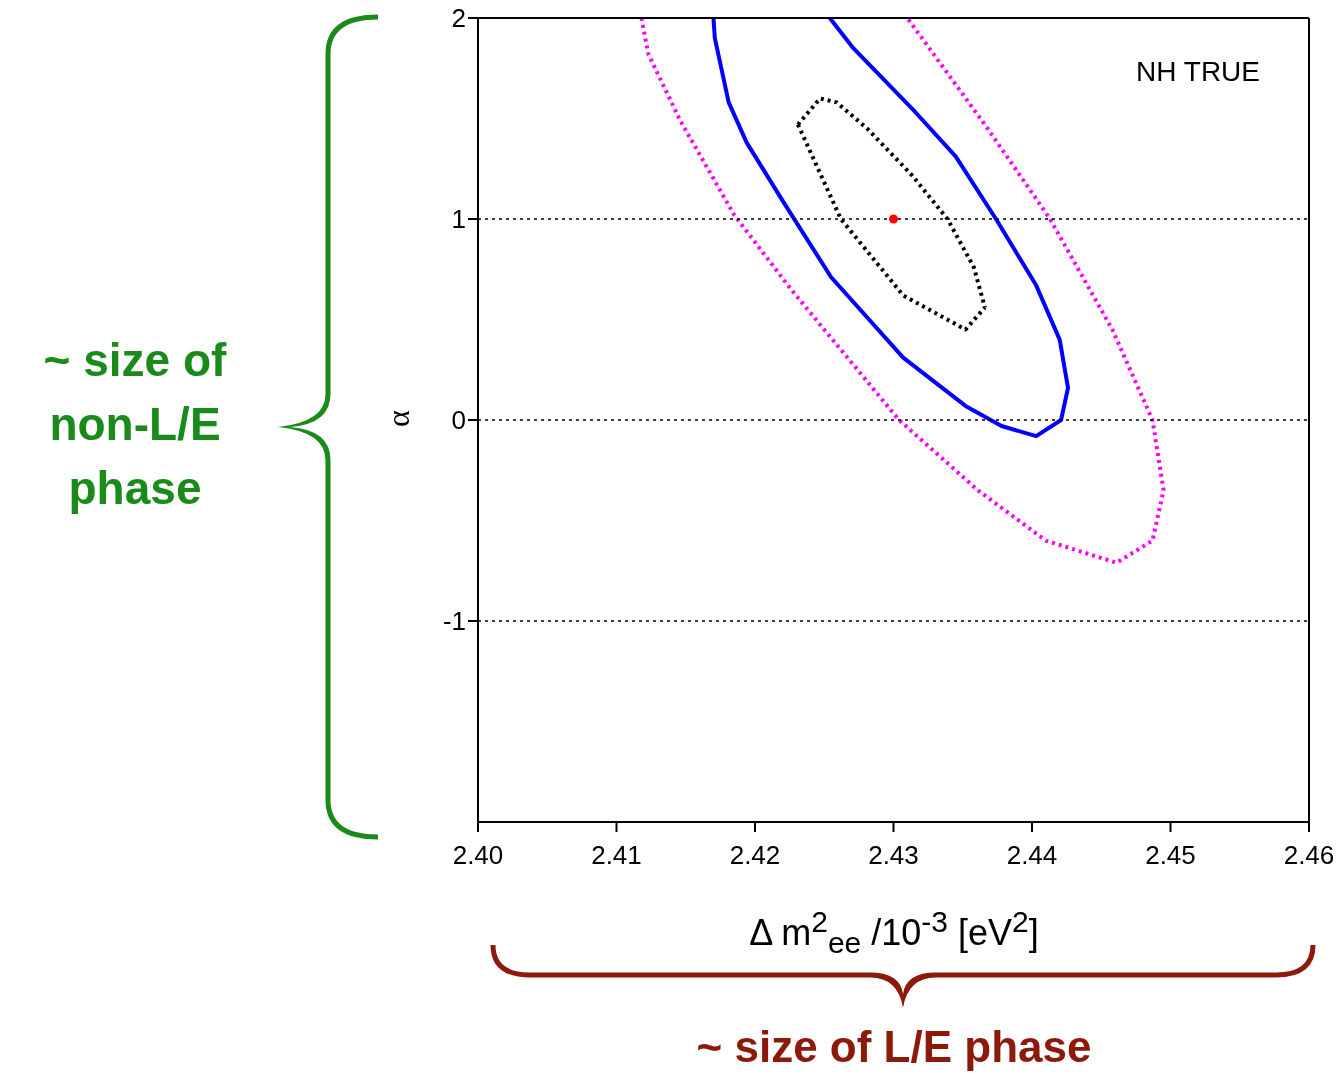  Describe the element at coordinates (458, 219) in the screenshot. I see `y-tick-label: 1` at that location.